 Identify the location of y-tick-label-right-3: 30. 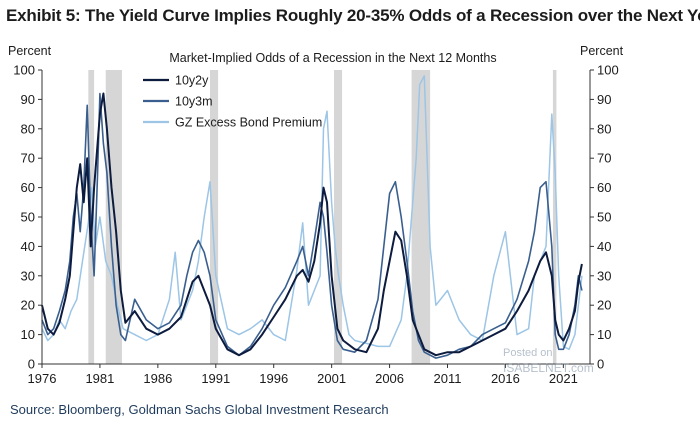
(604, 275).